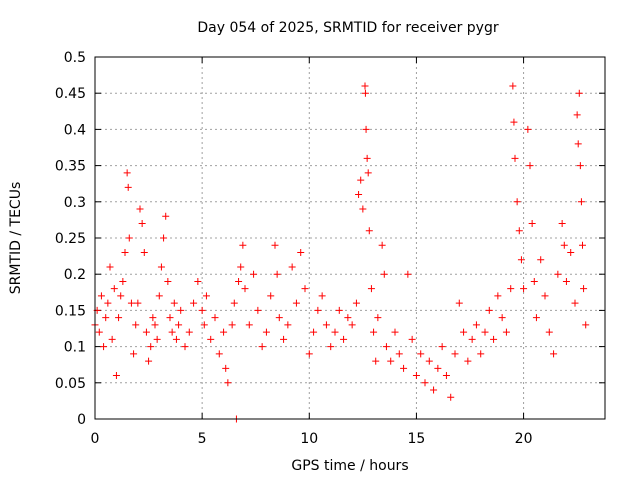  What do you see at coordinates (70, 167) in the screenshot?
I see `y-tick-label: 0.35` at bounding box center [70, 167].